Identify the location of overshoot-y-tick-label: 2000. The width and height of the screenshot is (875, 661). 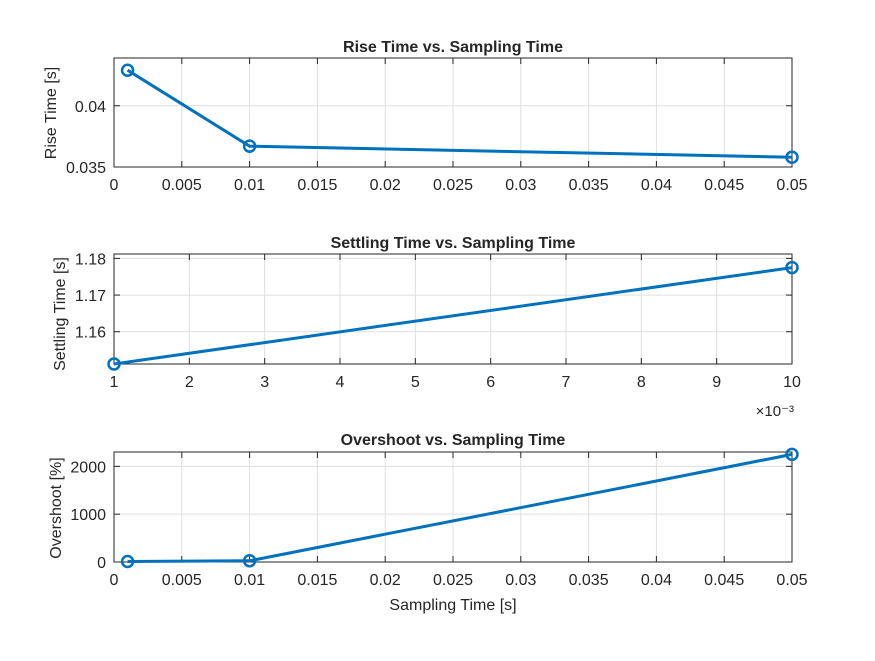
(88, 467).